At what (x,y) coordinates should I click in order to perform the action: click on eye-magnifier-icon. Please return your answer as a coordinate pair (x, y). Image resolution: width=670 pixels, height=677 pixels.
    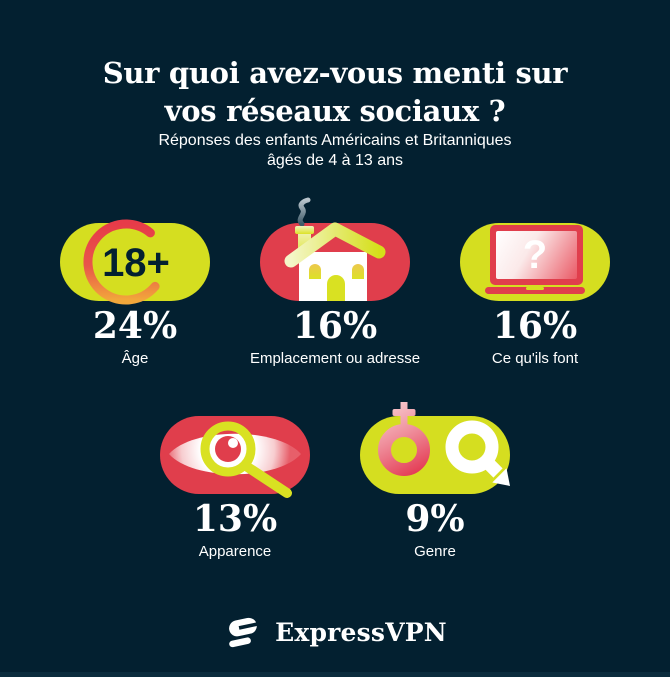
    Looking at the image, I should click on (235, 457).